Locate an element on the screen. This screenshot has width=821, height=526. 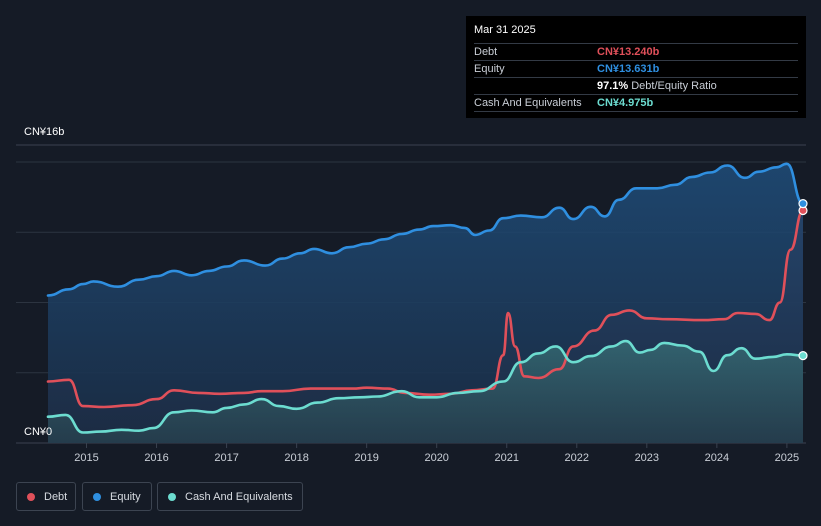
cash-and-equivalents-end-marker is located at coordinates (803, 356).